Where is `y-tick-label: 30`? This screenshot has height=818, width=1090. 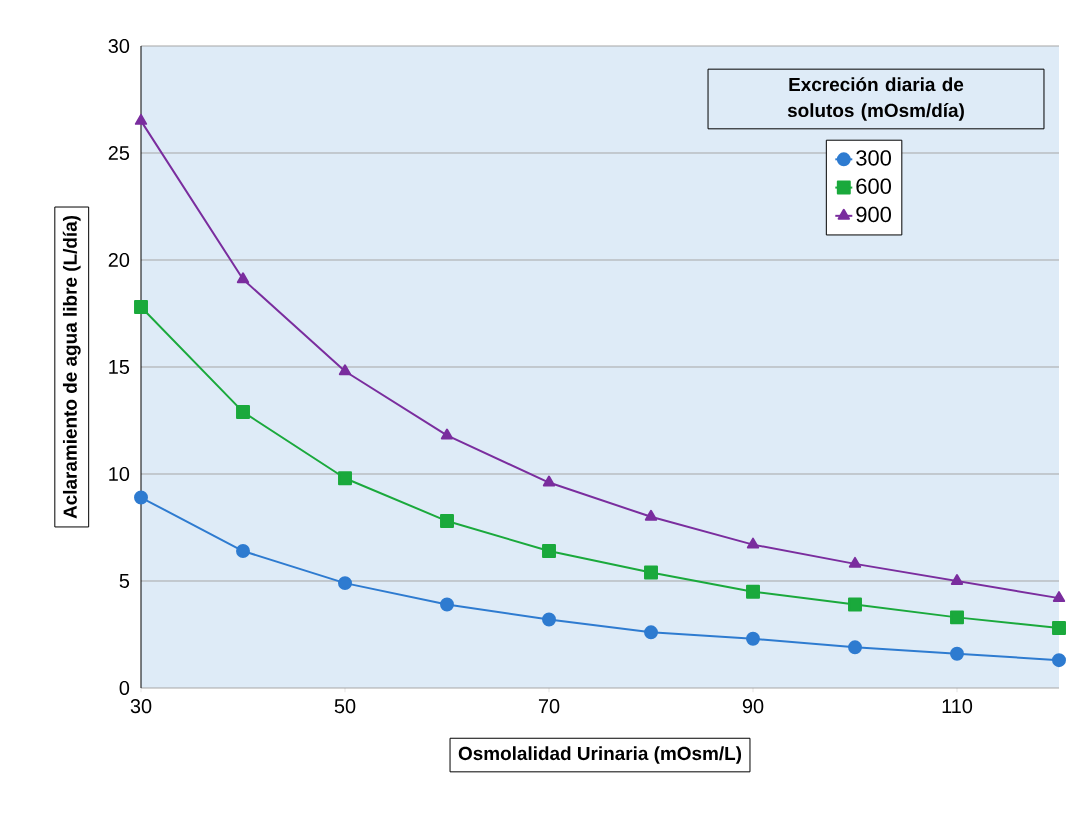 y-tick-label: 30 is located at coordinates (119, 46).